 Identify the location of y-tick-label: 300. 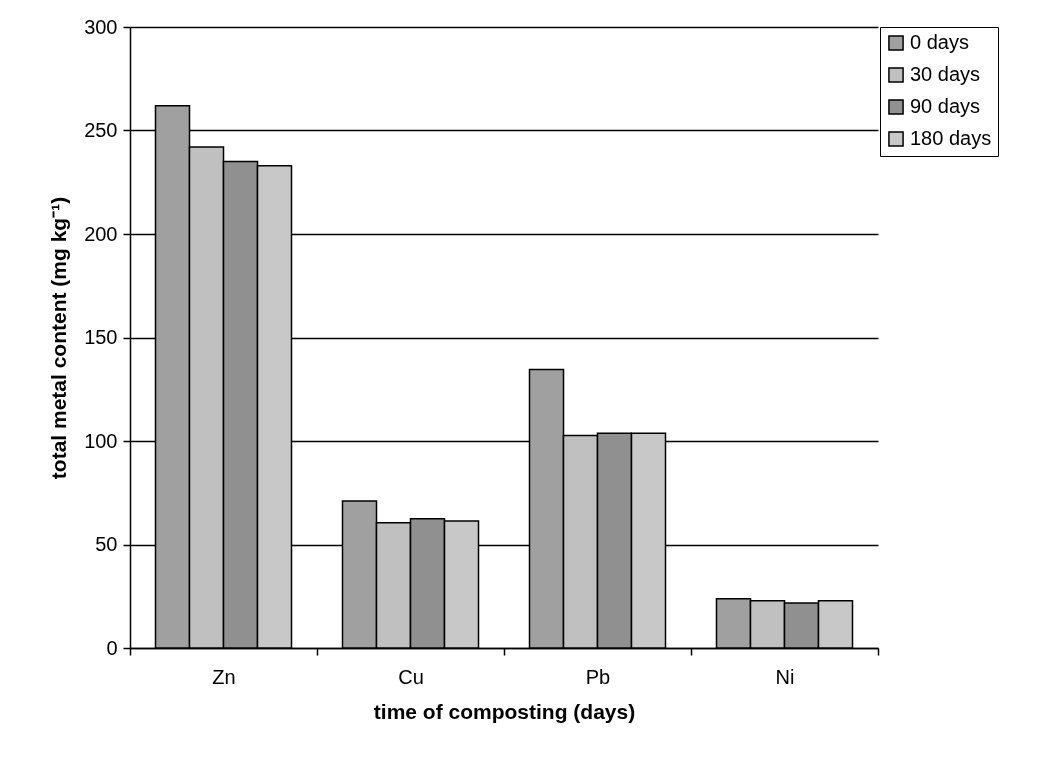
(101, 26).